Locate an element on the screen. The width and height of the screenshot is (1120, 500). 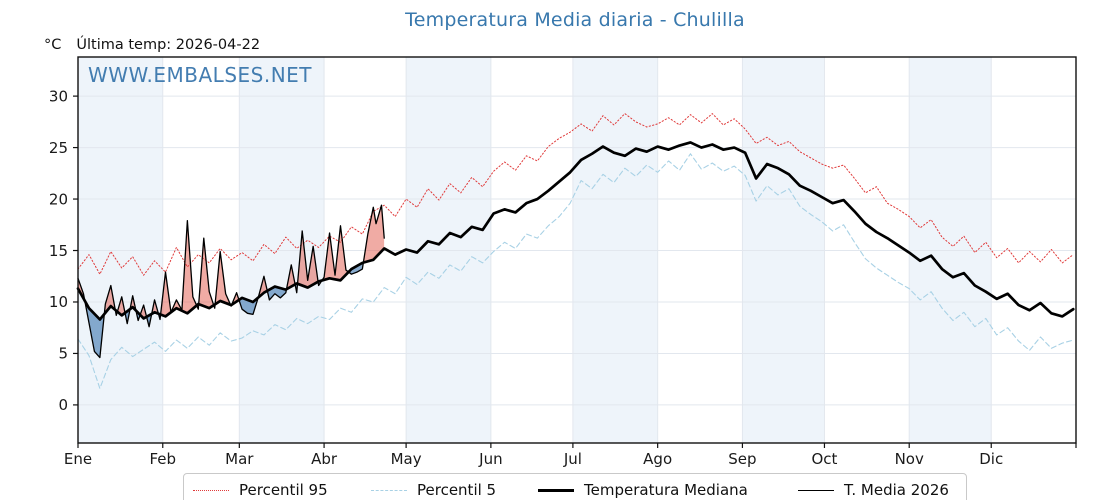
x-axis-tick-label: Nov is located at coordinates (909, 459).